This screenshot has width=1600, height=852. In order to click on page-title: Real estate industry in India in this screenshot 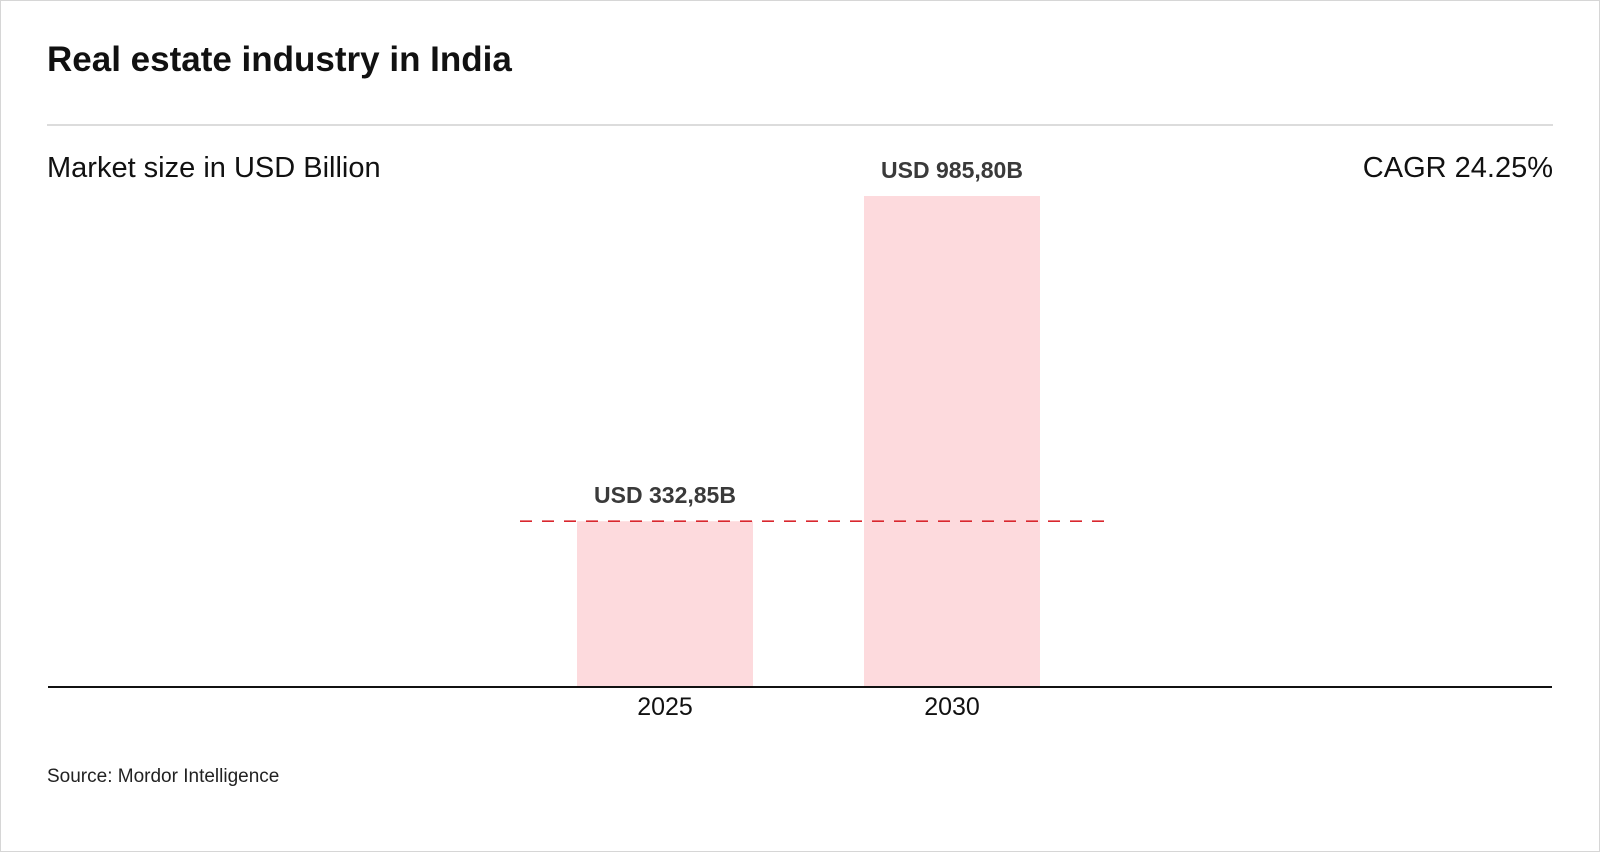, I will do `click(279, 59)`.